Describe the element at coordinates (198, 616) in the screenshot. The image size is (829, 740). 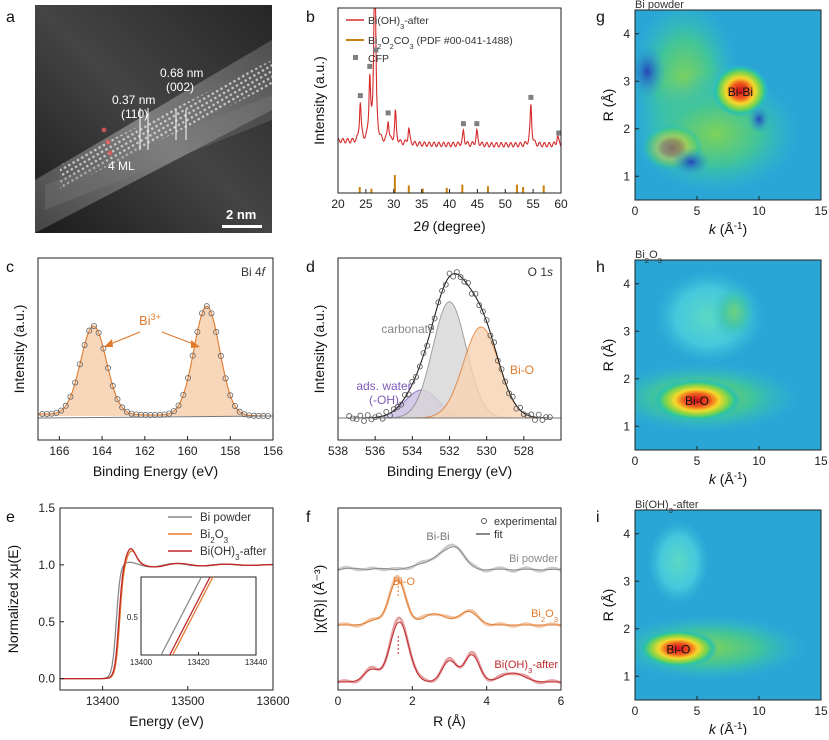
I see `inset-frame` at that location.